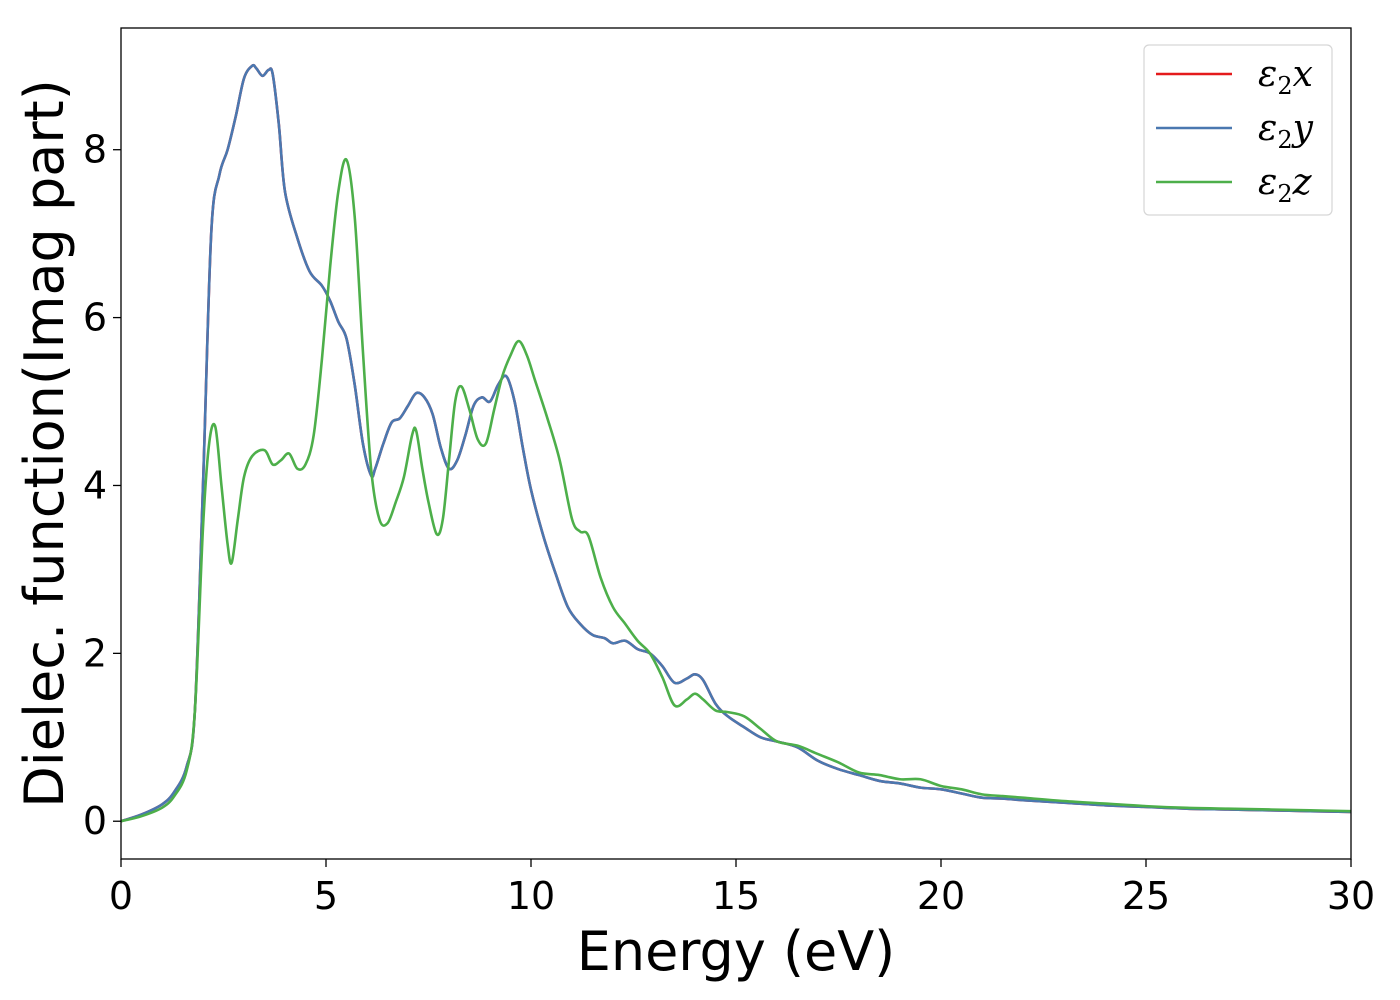 Image resolution: width=1400 pixels, height=1000 pixels. Describe the element at coordinates (1286, 131) in the screenshot. I see `legend-label-y: ε2y` at that location.